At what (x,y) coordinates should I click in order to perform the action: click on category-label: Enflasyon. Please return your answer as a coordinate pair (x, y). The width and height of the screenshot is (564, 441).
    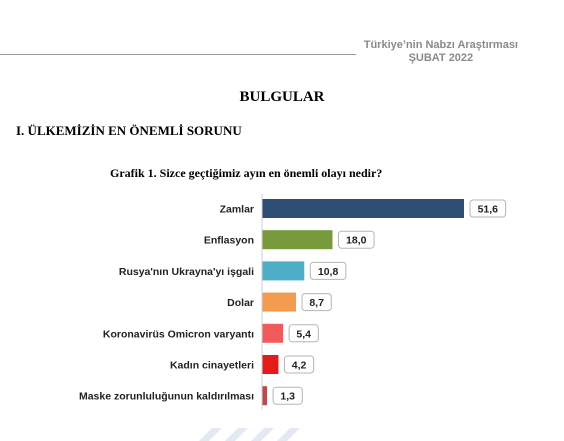
    Looking at the image, I should click on (229, 241).